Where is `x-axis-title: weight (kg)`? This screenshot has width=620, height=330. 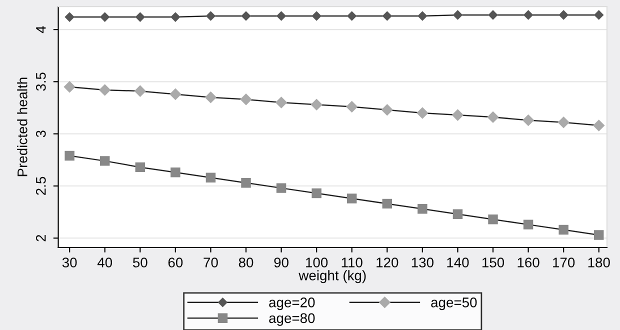
x-axis-title: weight (kg) is located at coordinates (332, 277).